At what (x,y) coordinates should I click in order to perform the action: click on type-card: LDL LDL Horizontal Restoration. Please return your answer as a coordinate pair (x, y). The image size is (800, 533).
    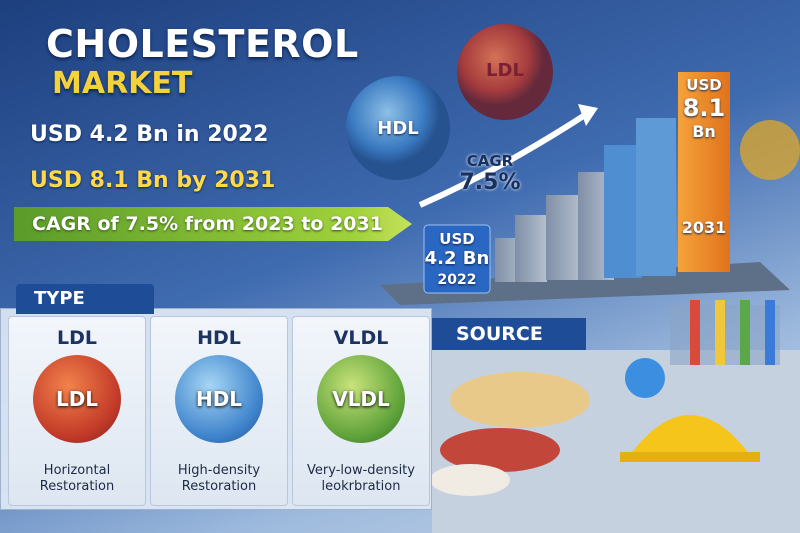
    Looking at the image, I should click on (77, 411).